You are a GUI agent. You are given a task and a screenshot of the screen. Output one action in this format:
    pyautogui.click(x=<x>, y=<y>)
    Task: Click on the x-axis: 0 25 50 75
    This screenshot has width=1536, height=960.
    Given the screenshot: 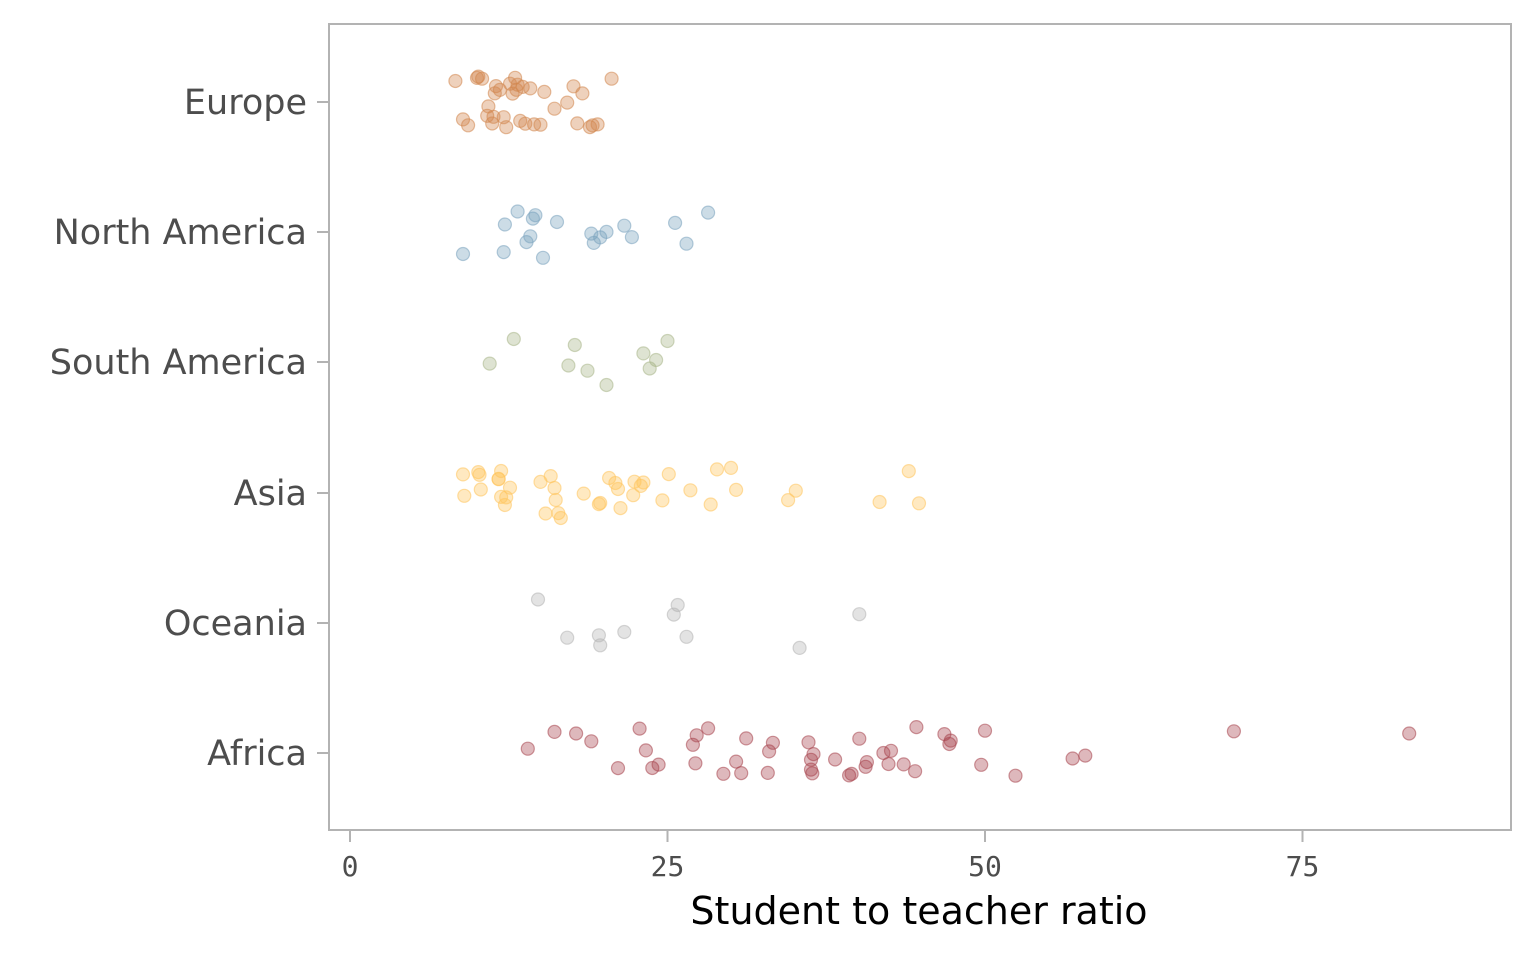 What is the action you would take?
    pyautogui.click(x=830, y=856)
    